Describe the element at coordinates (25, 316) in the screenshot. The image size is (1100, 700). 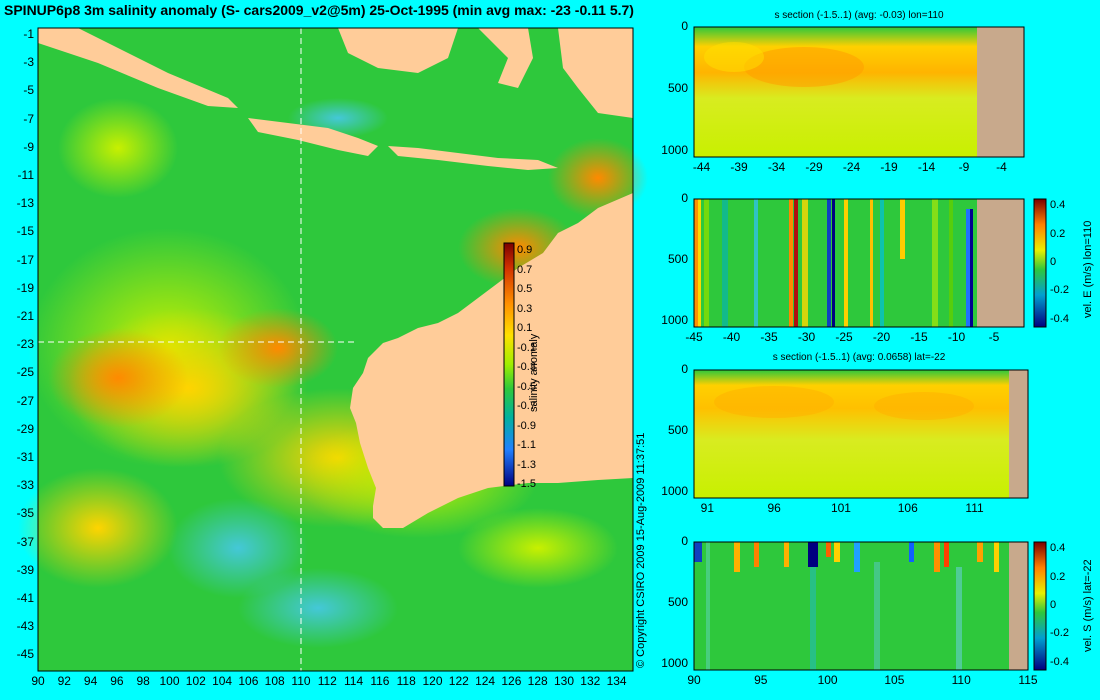
I see `map-y-tick: -21` at that location.